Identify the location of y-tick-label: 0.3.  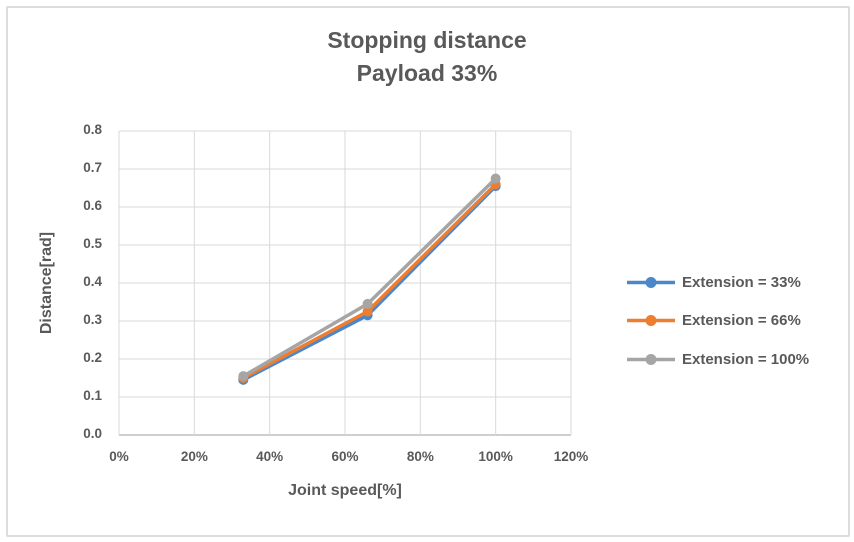
(92, 319).